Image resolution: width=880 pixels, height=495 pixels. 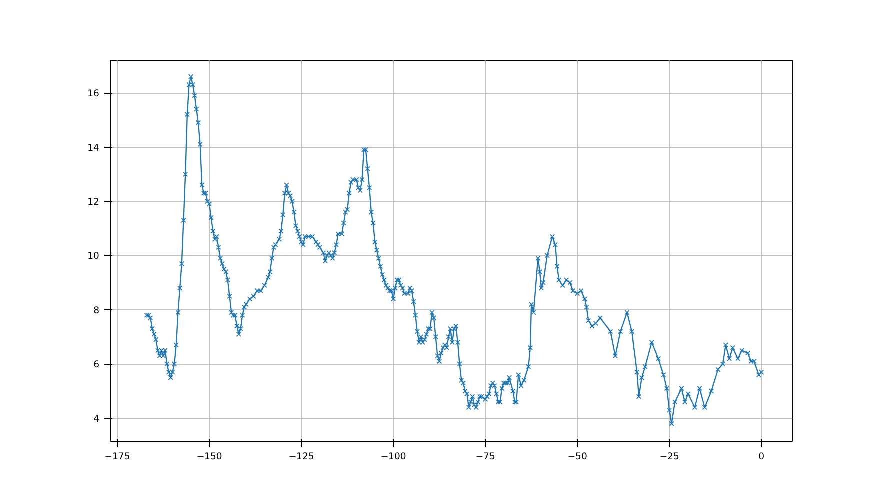 I want to click on x-tick-label: −150, so click(x=209, y=457).